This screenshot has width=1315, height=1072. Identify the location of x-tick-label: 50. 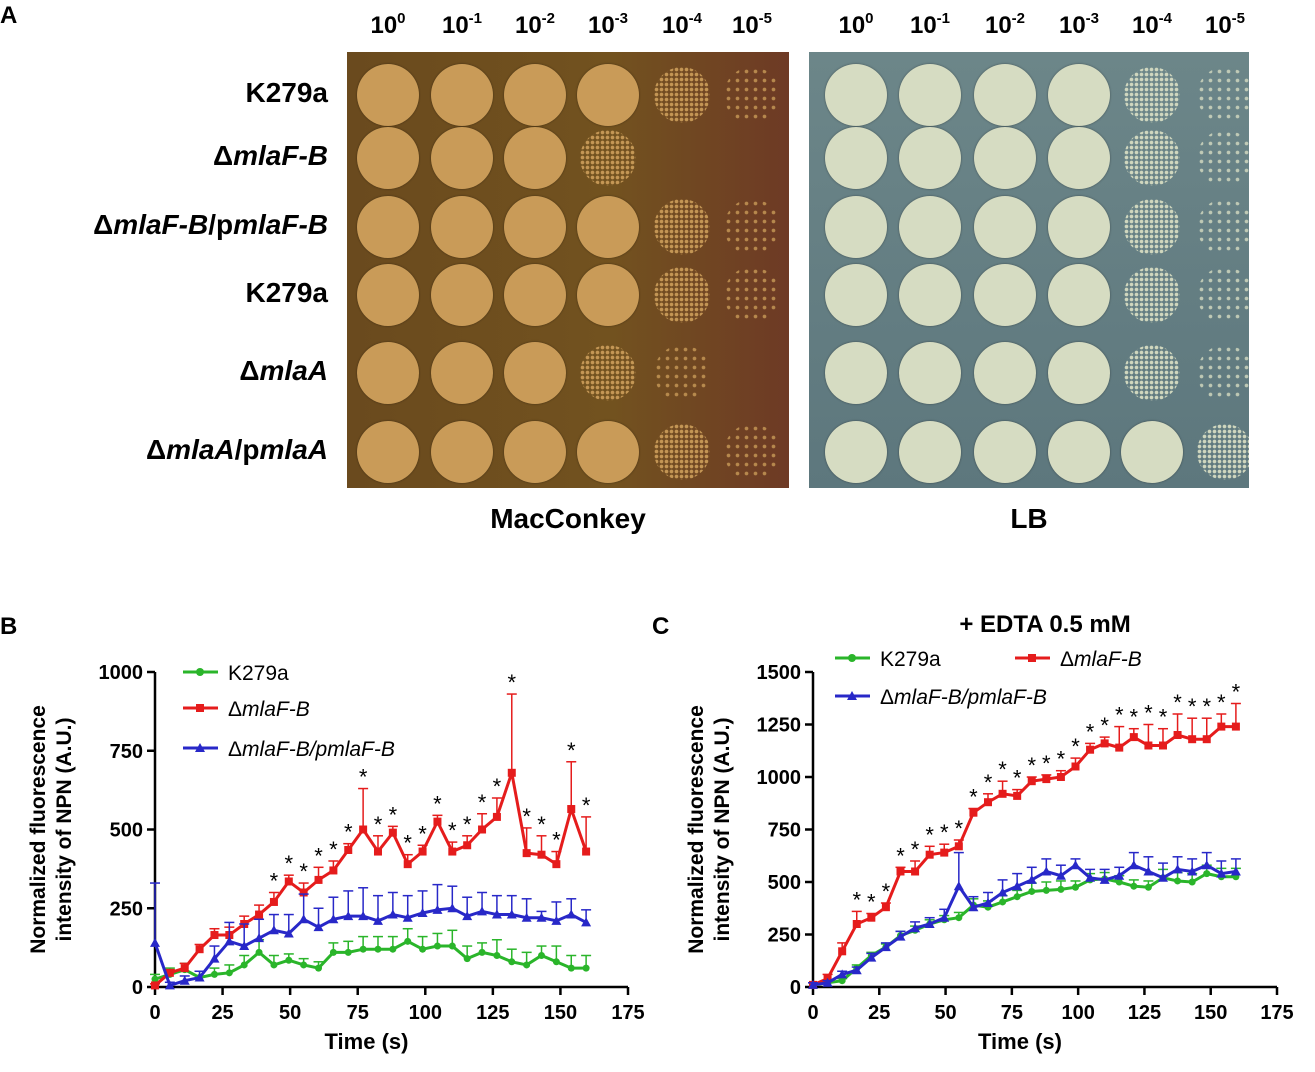
(290, 1013).